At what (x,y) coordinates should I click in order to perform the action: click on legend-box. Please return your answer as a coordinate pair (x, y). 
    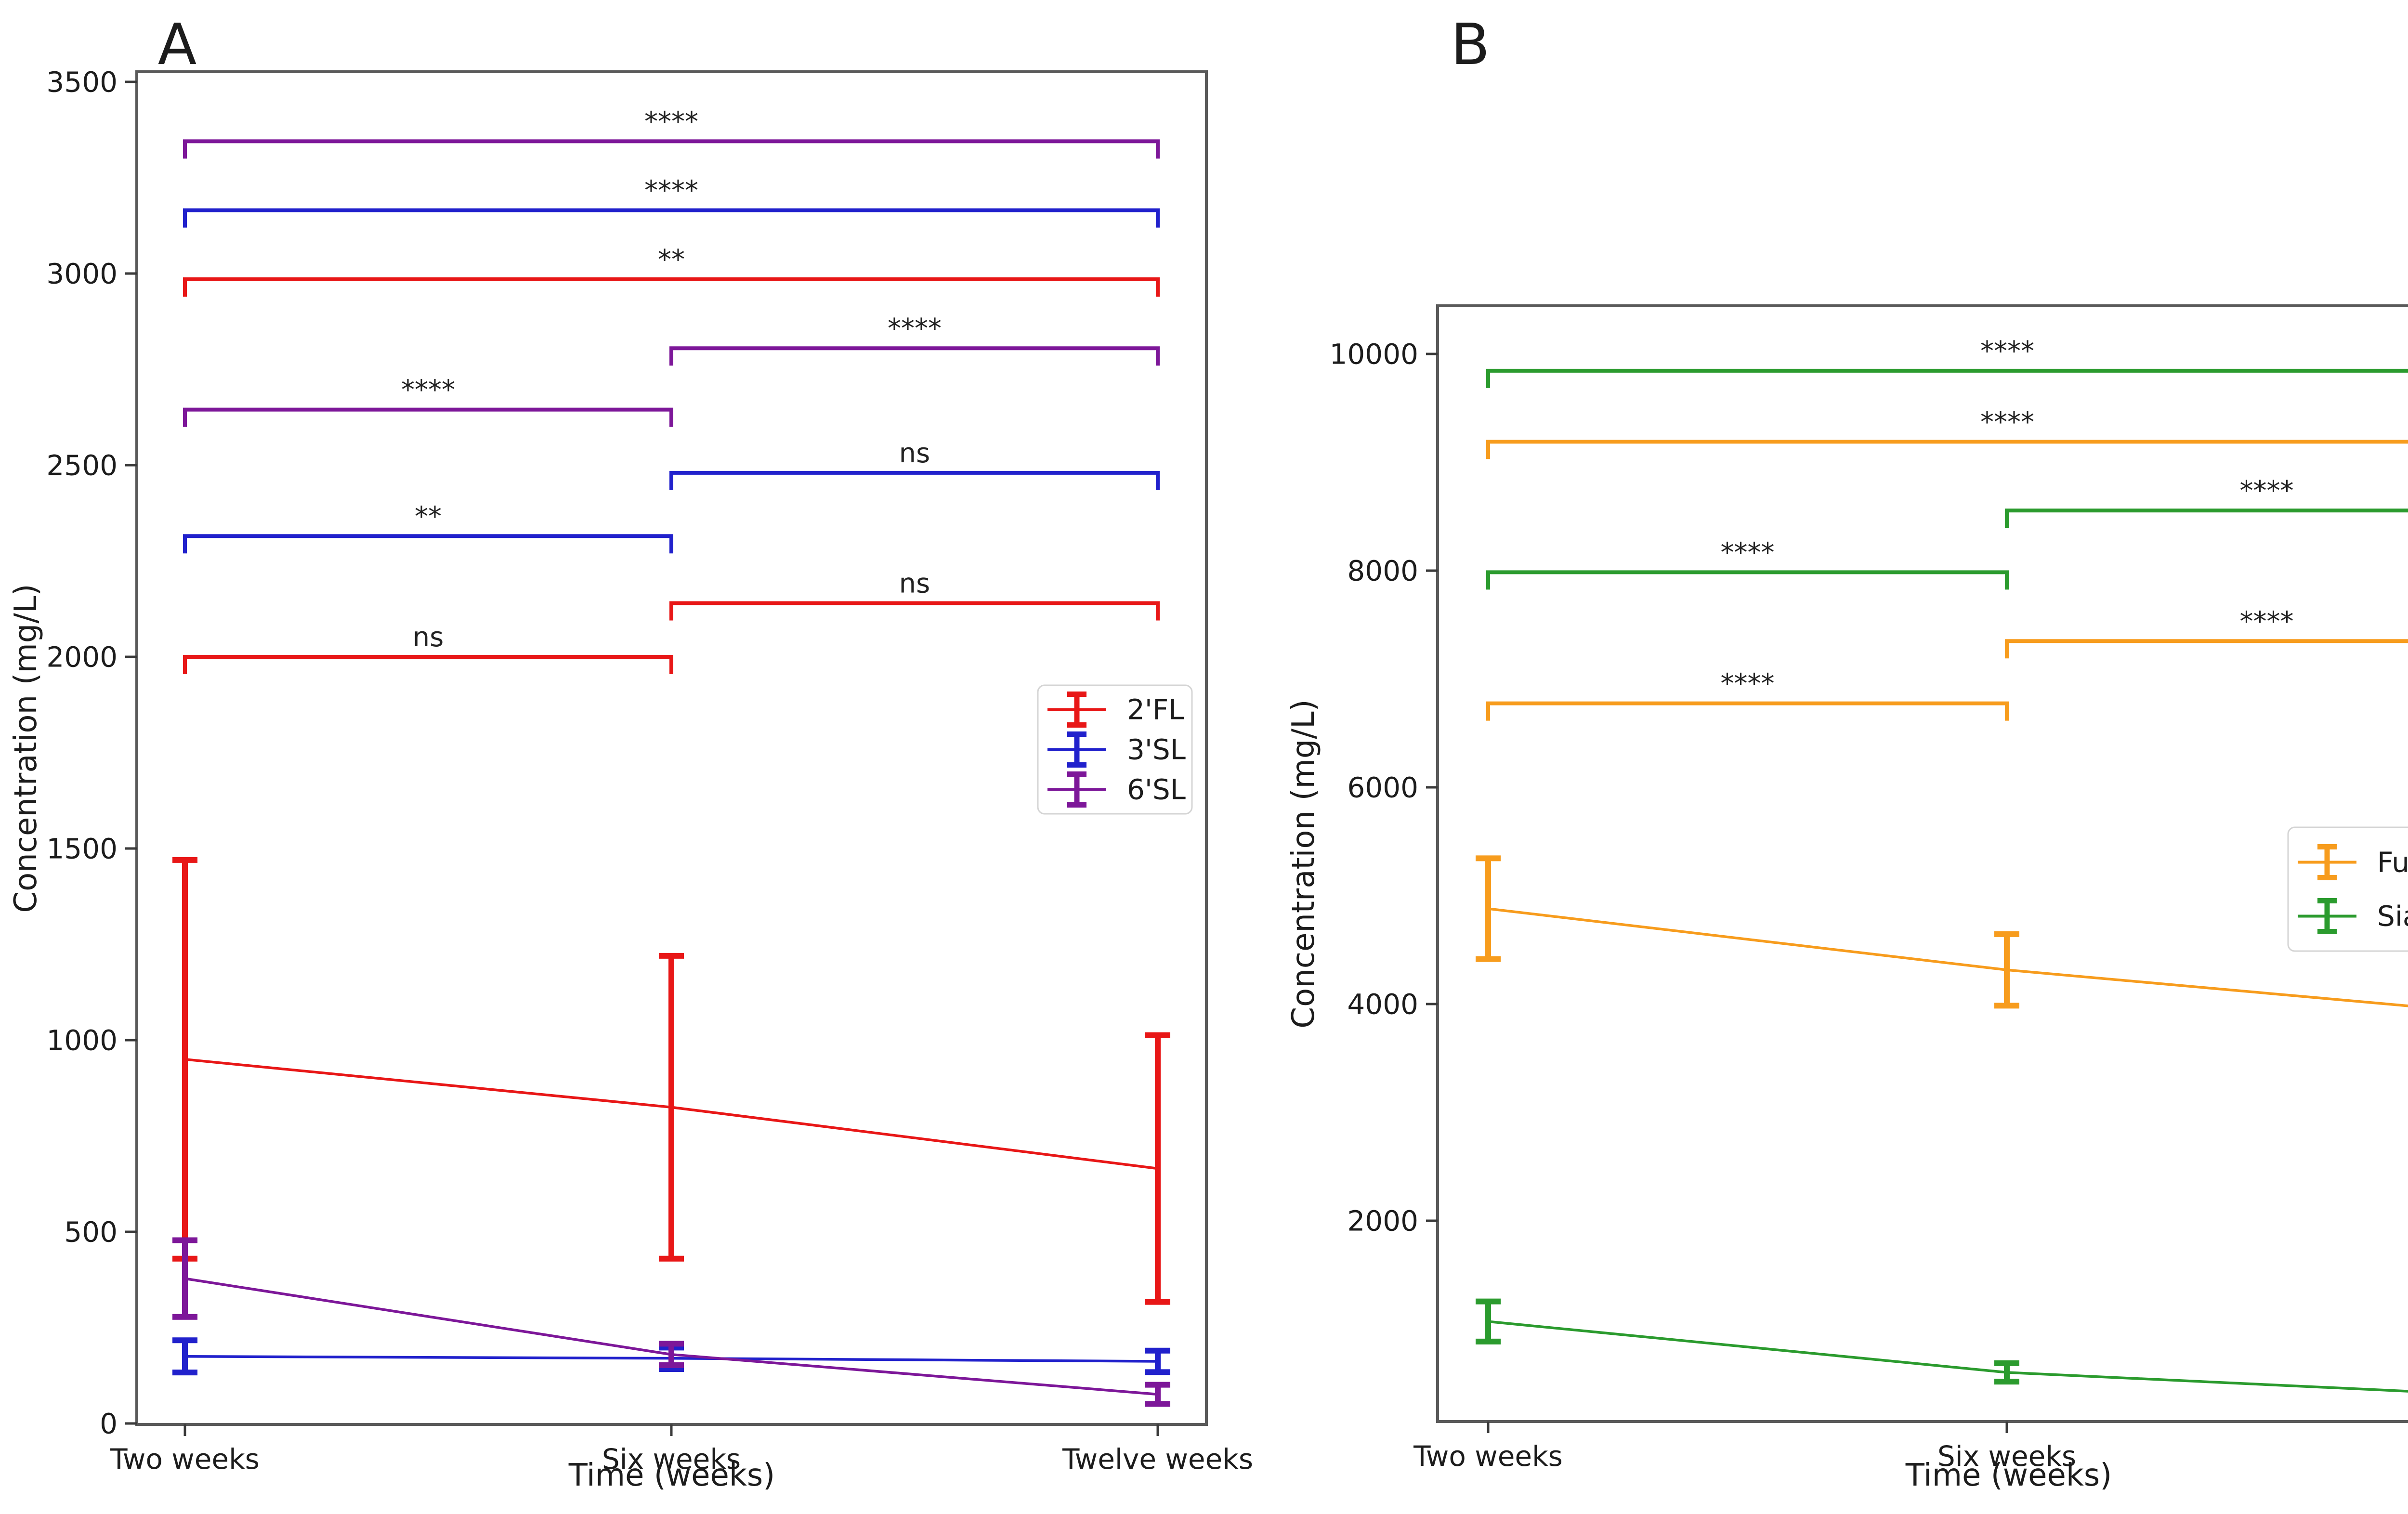
    Looking at the image, I should click on (2347, 889).